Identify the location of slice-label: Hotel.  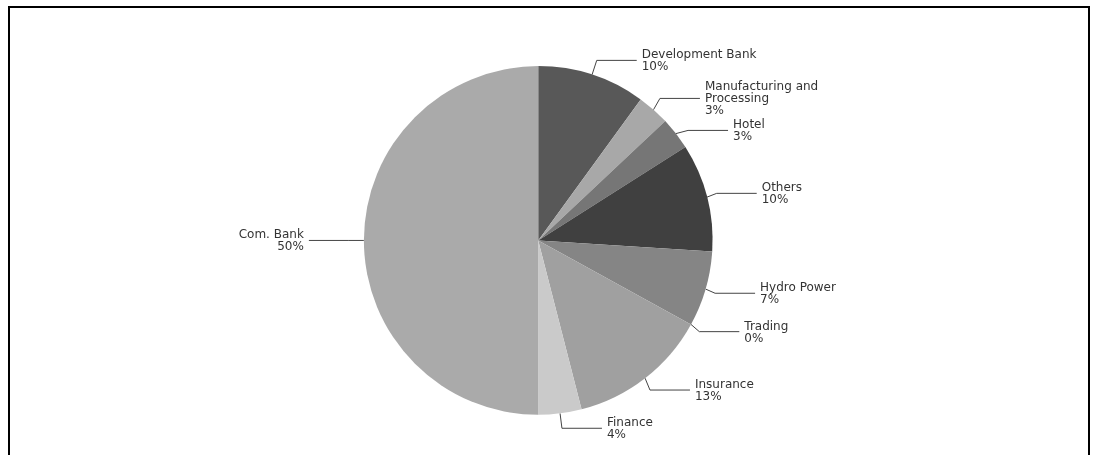
(749, 124).